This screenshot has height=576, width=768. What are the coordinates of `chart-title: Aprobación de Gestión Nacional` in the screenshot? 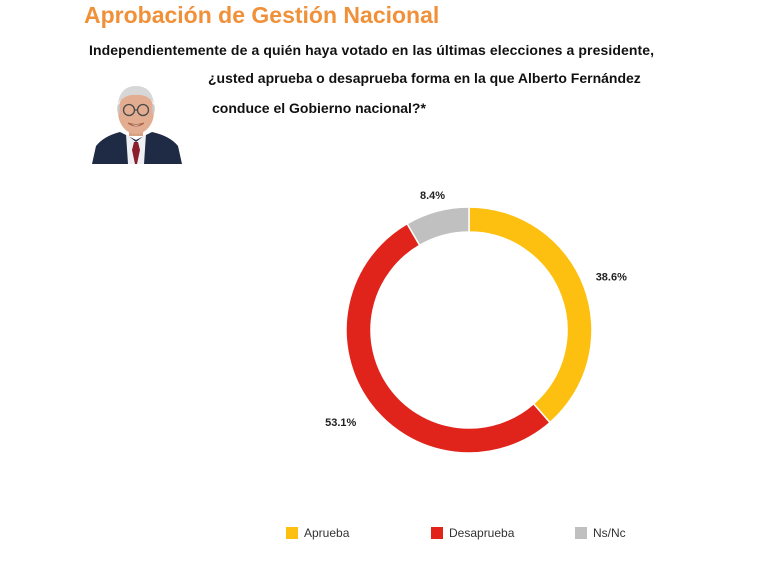 It's located at (262, 15).